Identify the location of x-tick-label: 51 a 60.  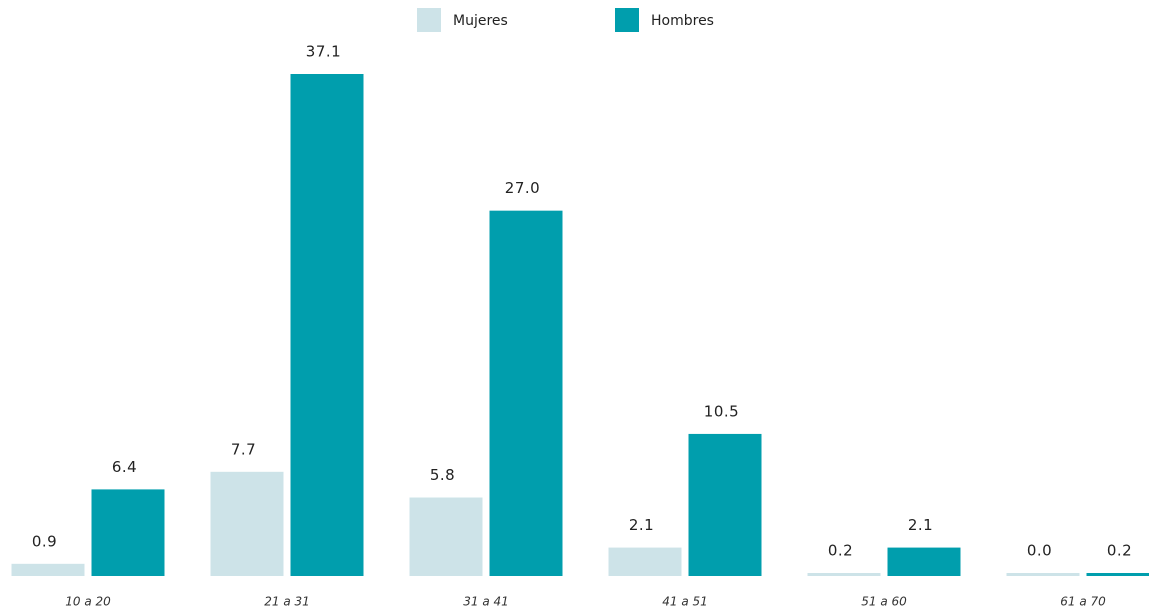
(884, 602).